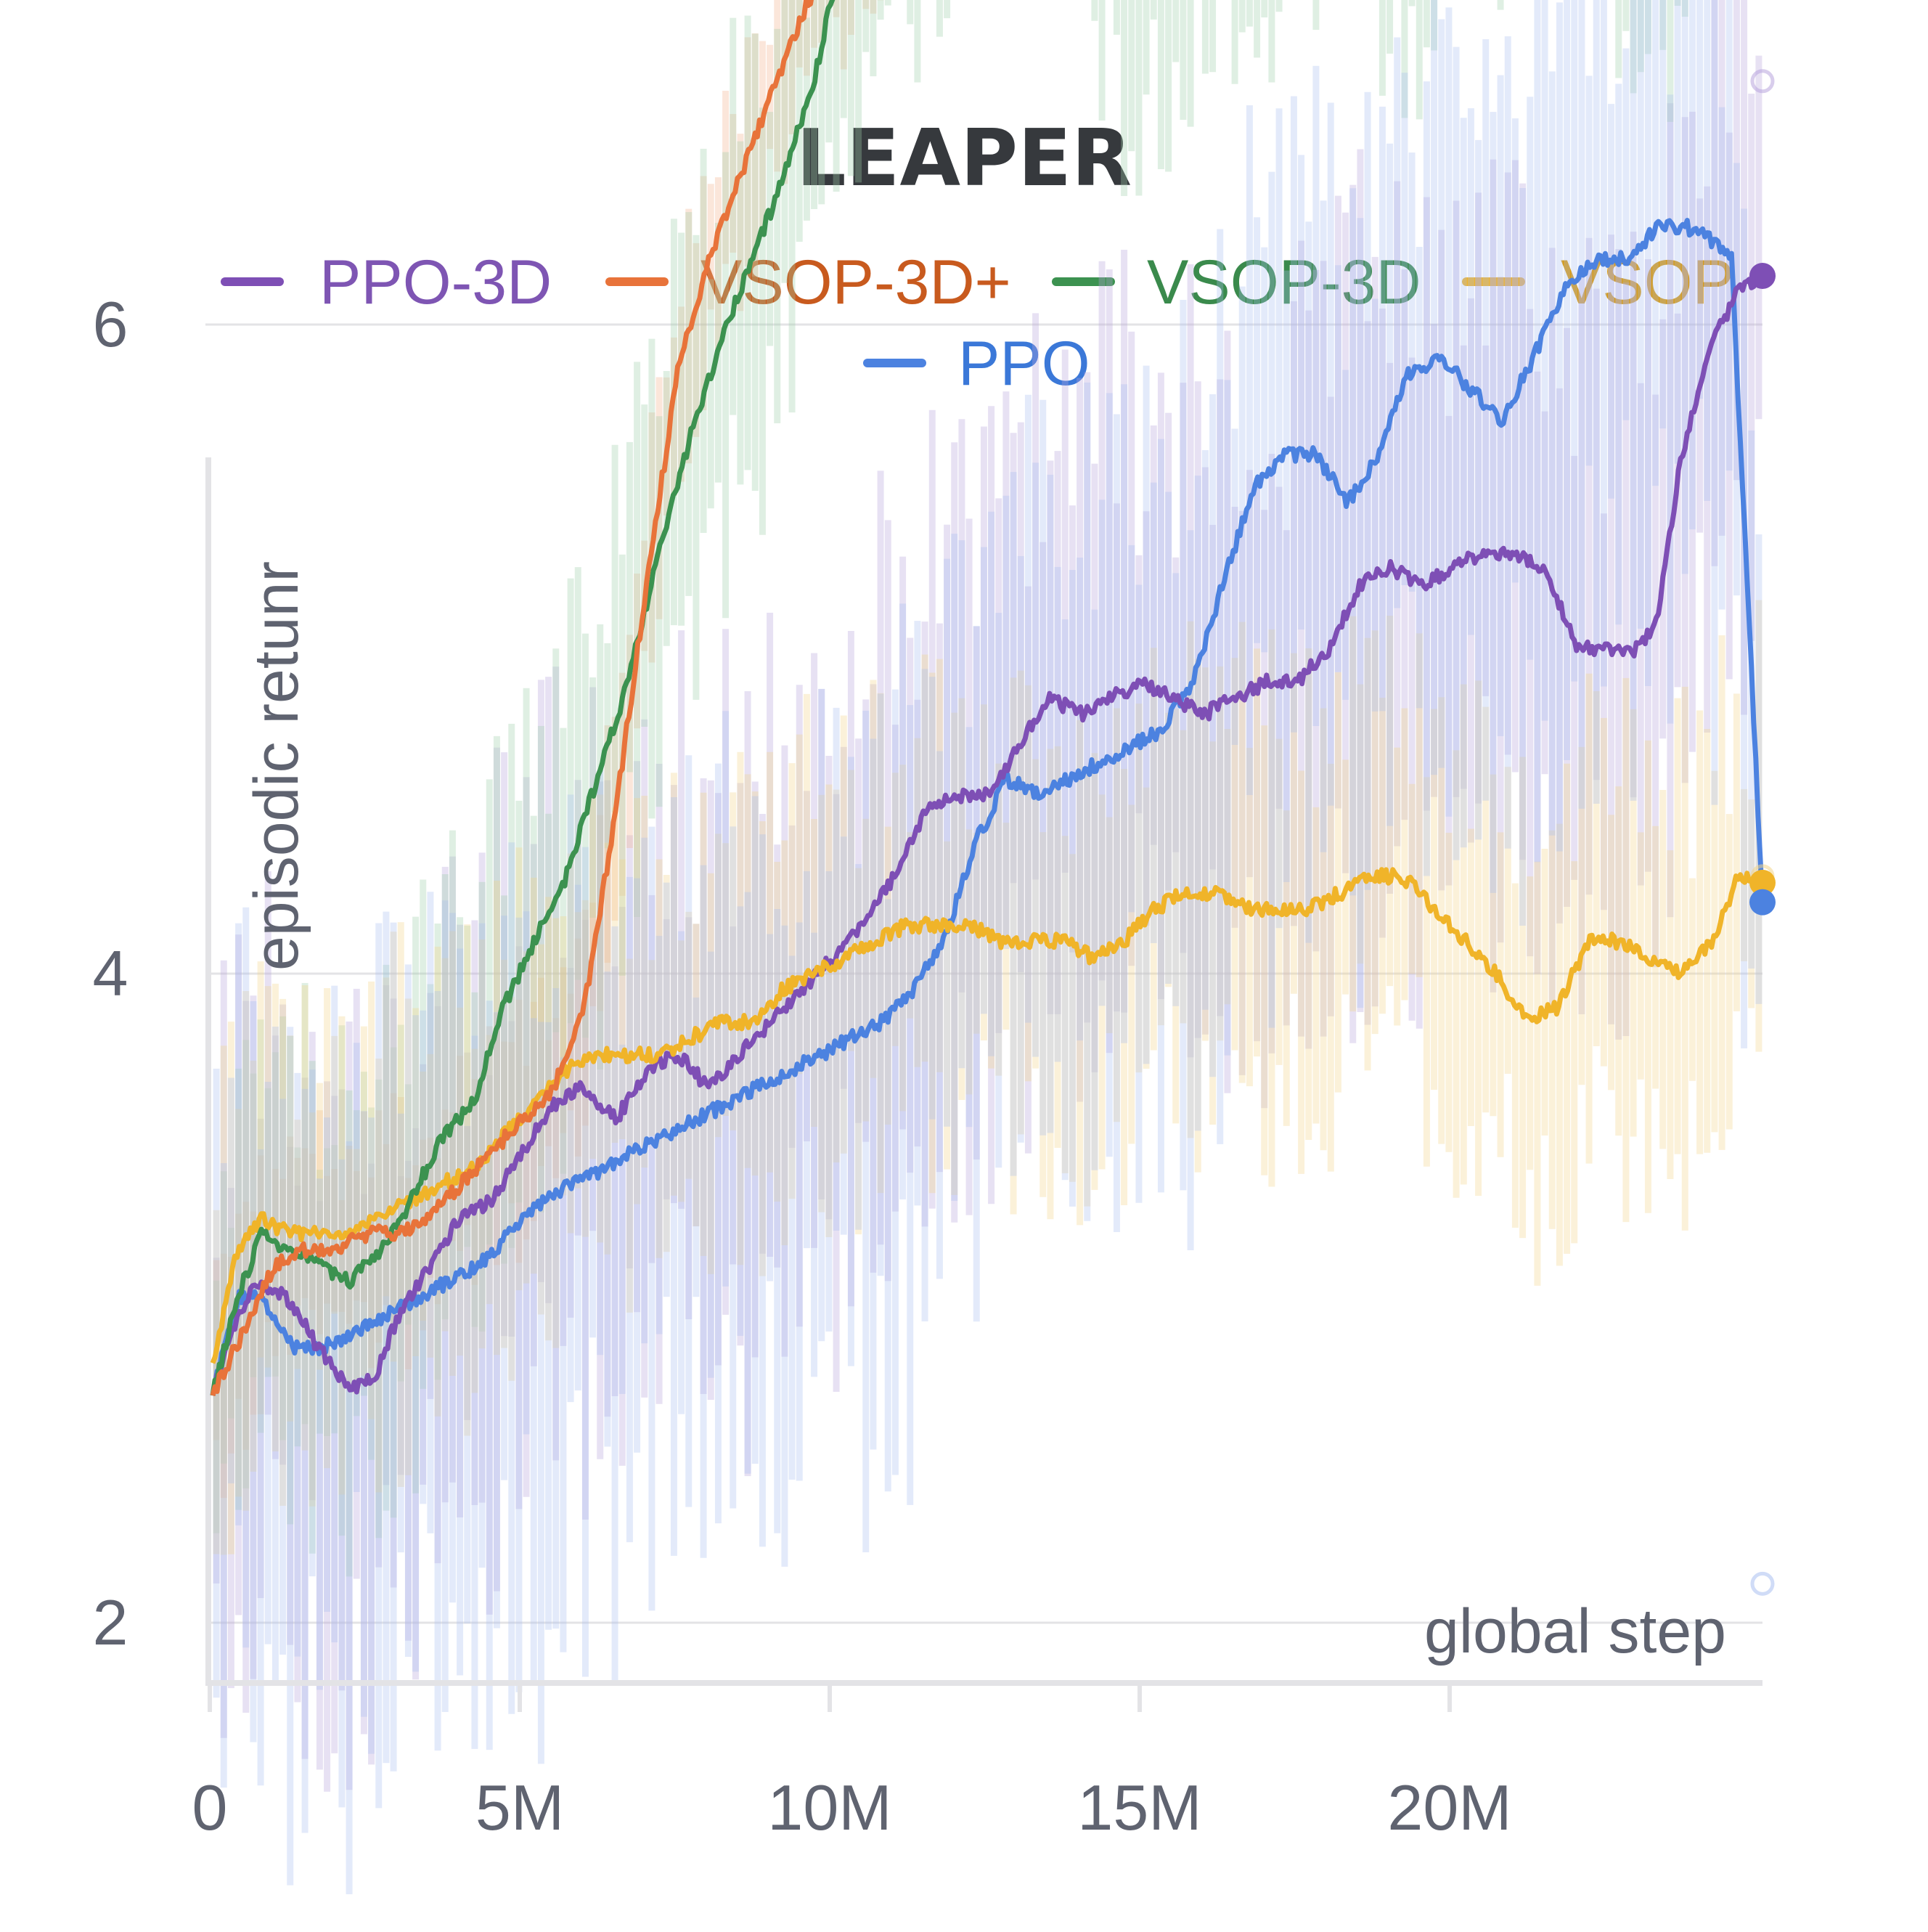 This screenshot has height=1932, width=1928. I want to click on x-axis-label: global step, so click(1575, 1631).